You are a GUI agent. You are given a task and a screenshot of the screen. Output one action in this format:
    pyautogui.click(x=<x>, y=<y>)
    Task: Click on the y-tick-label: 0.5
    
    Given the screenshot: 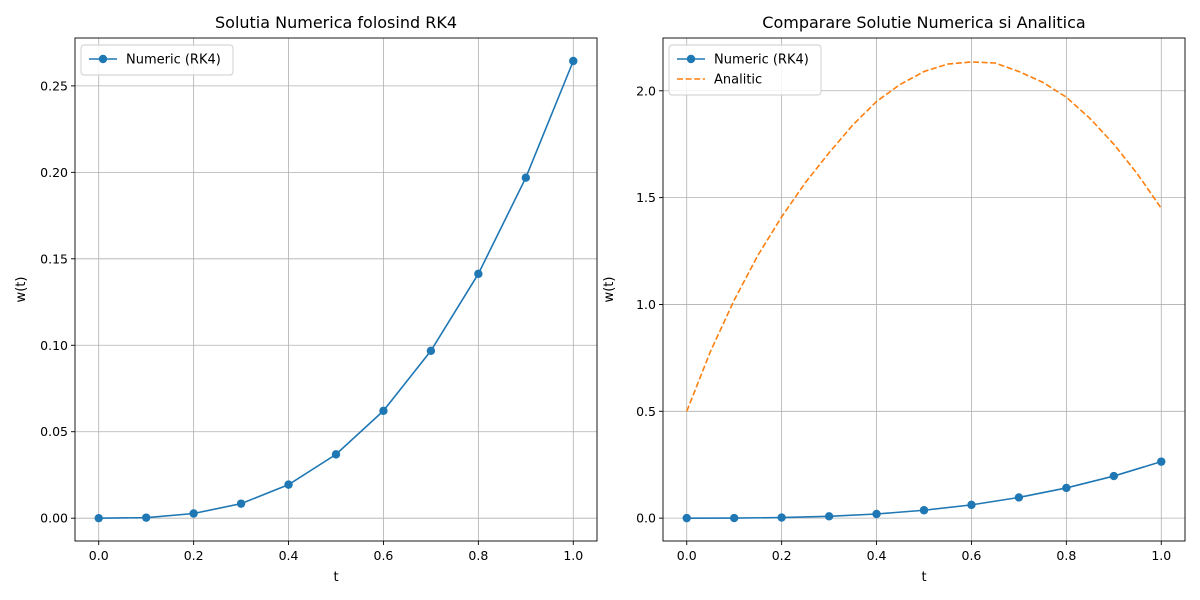 What is the action you would take?
    pyautogui.click(x=646, y=411)
    